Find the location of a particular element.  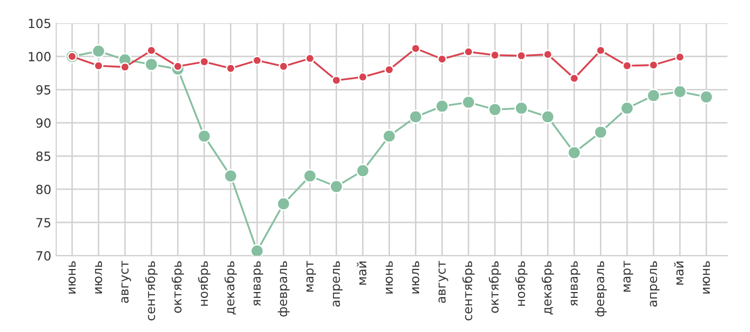

y-tick-label: 85 is located at coordinates (43, 156).